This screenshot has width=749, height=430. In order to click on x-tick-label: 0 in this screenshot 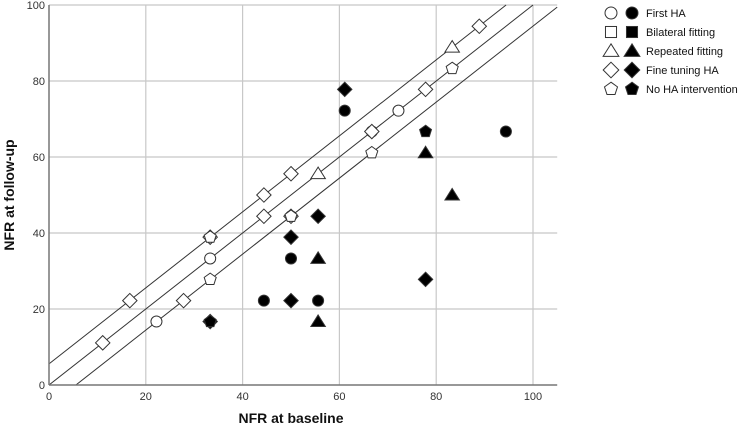, I will do `click(49, 397)`.